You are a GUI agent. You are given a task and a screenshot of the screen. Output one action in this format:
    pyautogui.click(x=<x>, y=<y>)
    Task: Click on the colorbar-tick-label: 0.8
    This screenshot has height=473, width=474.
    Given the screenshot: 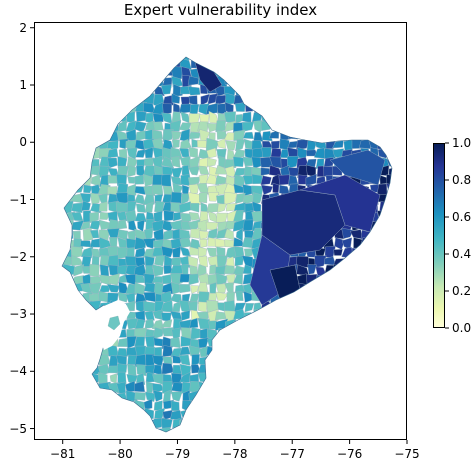 What is the action you would take?
    pyautogui.click(x=462, y=180)
    